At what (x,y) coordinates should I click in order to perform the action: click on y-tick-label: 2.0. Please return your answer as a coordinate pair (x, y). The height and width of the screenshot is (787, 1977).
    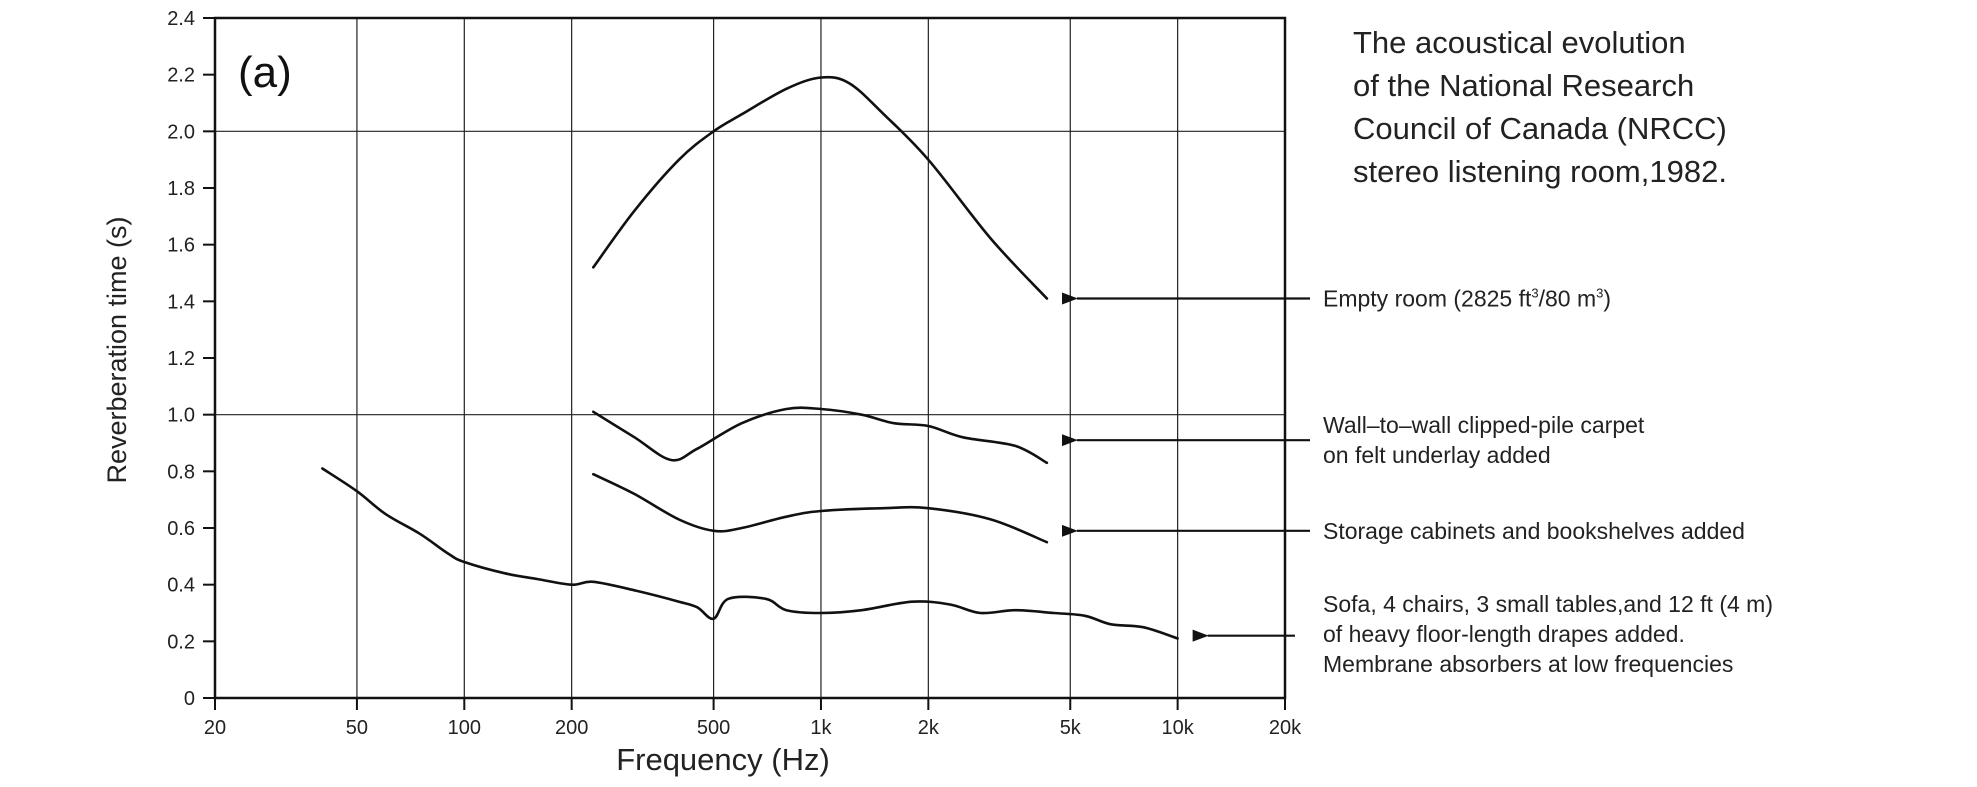
    Looking at the image, I should click on (181, 132).